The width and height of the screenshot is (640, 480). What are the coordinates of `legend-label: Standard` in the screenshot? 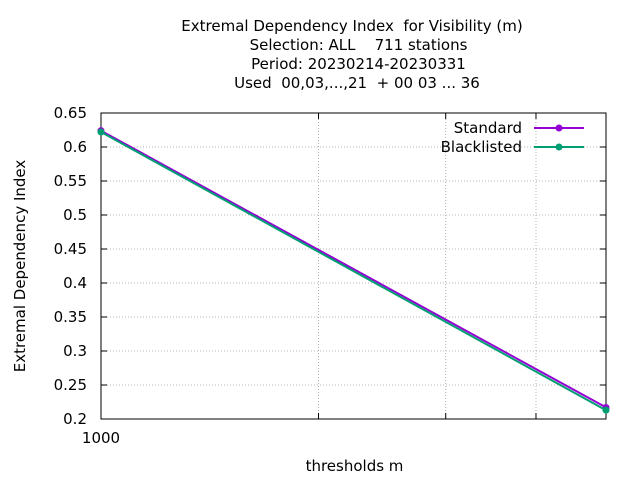 It's located at (488, 128).